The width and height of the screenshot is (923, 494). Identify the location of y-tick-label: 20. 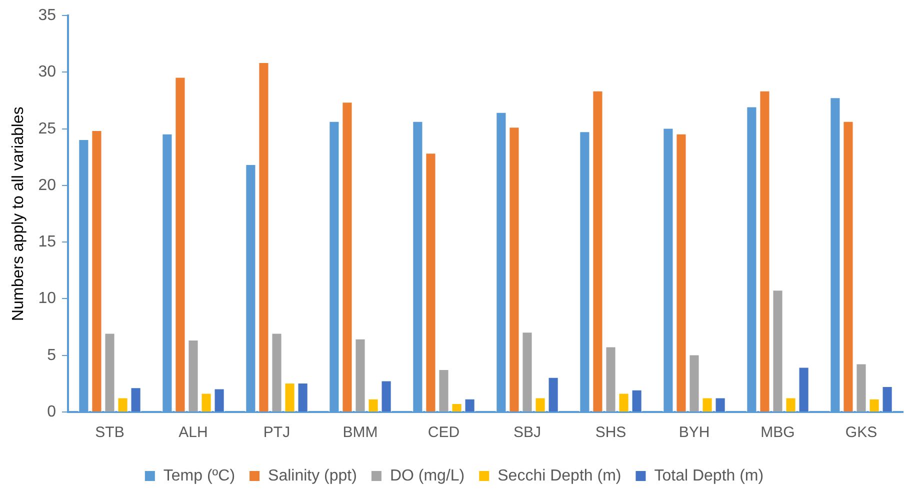
(47, 185).